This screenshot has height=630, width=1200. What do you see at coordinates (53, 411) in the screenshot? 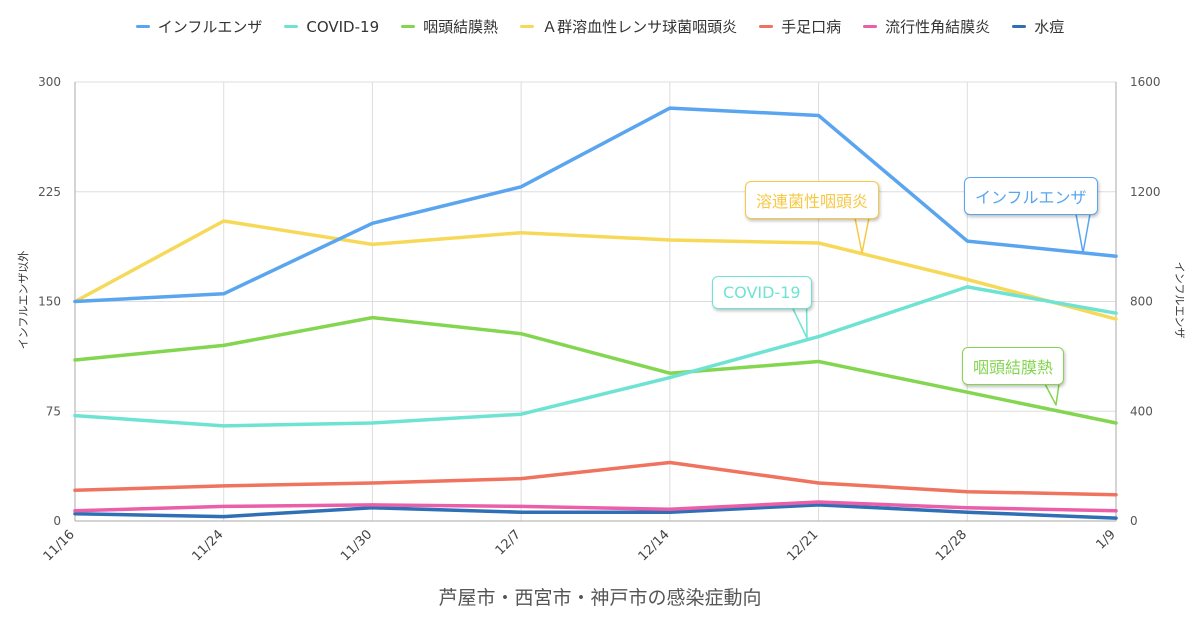
I see `left-tick-label: 75` at bounding box center [53, 411].